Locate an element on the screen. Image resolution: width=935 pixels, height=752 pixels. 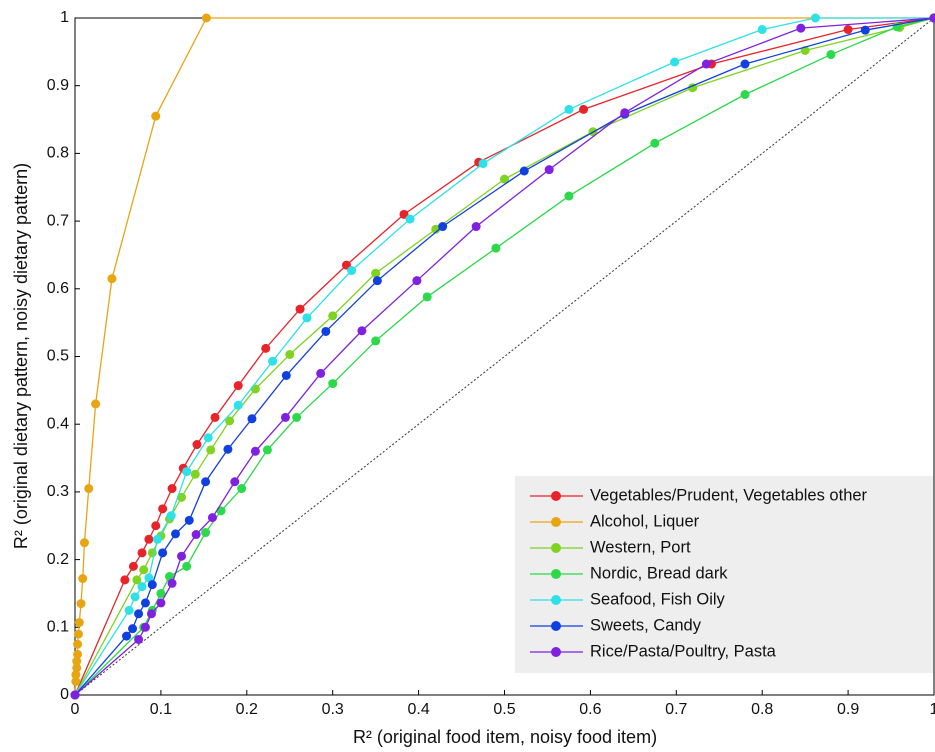
x-axis-label: R² (original food item, noisy food item) is located at coordinates (505, 737).